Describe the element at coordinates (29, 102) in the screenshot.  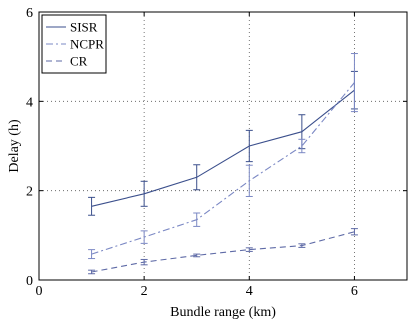
I see `y-tick-label: 4` at that location.